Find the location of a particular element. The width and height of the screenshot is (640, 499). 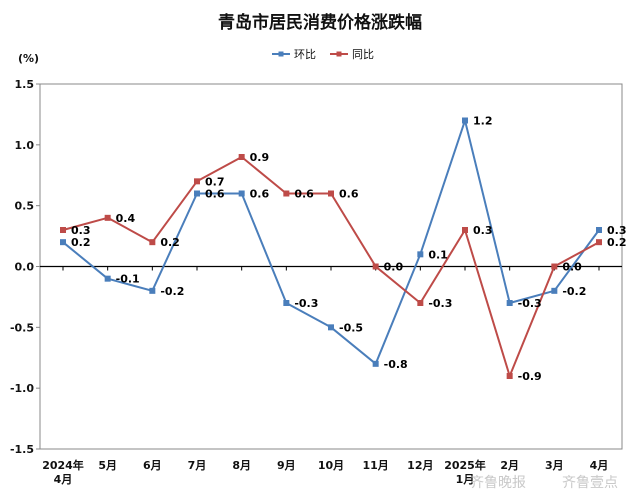

legend: 环比 同比 is located at coordinates (323, 54).